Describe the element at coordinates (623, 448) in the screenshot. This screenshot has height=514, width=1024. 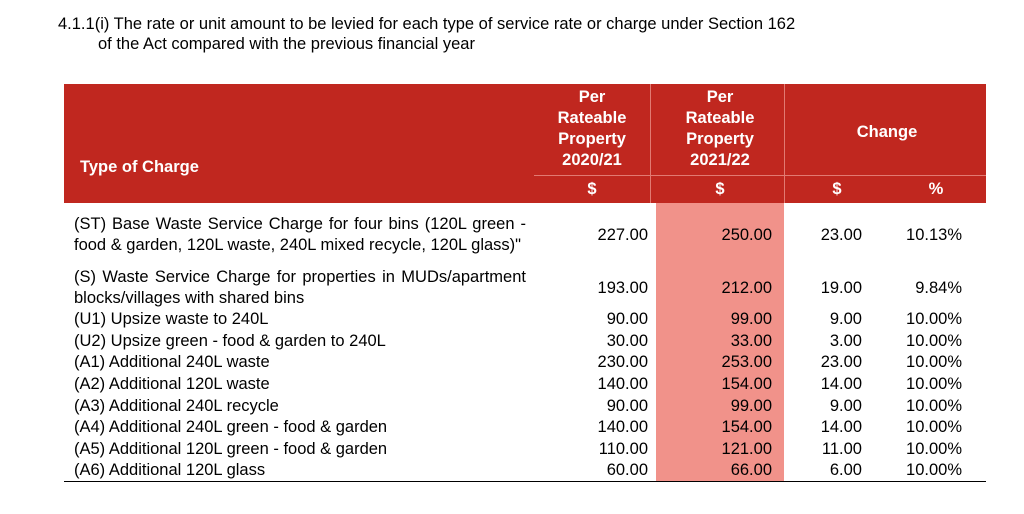
I see `value-2020-21: 110.00` at that location.